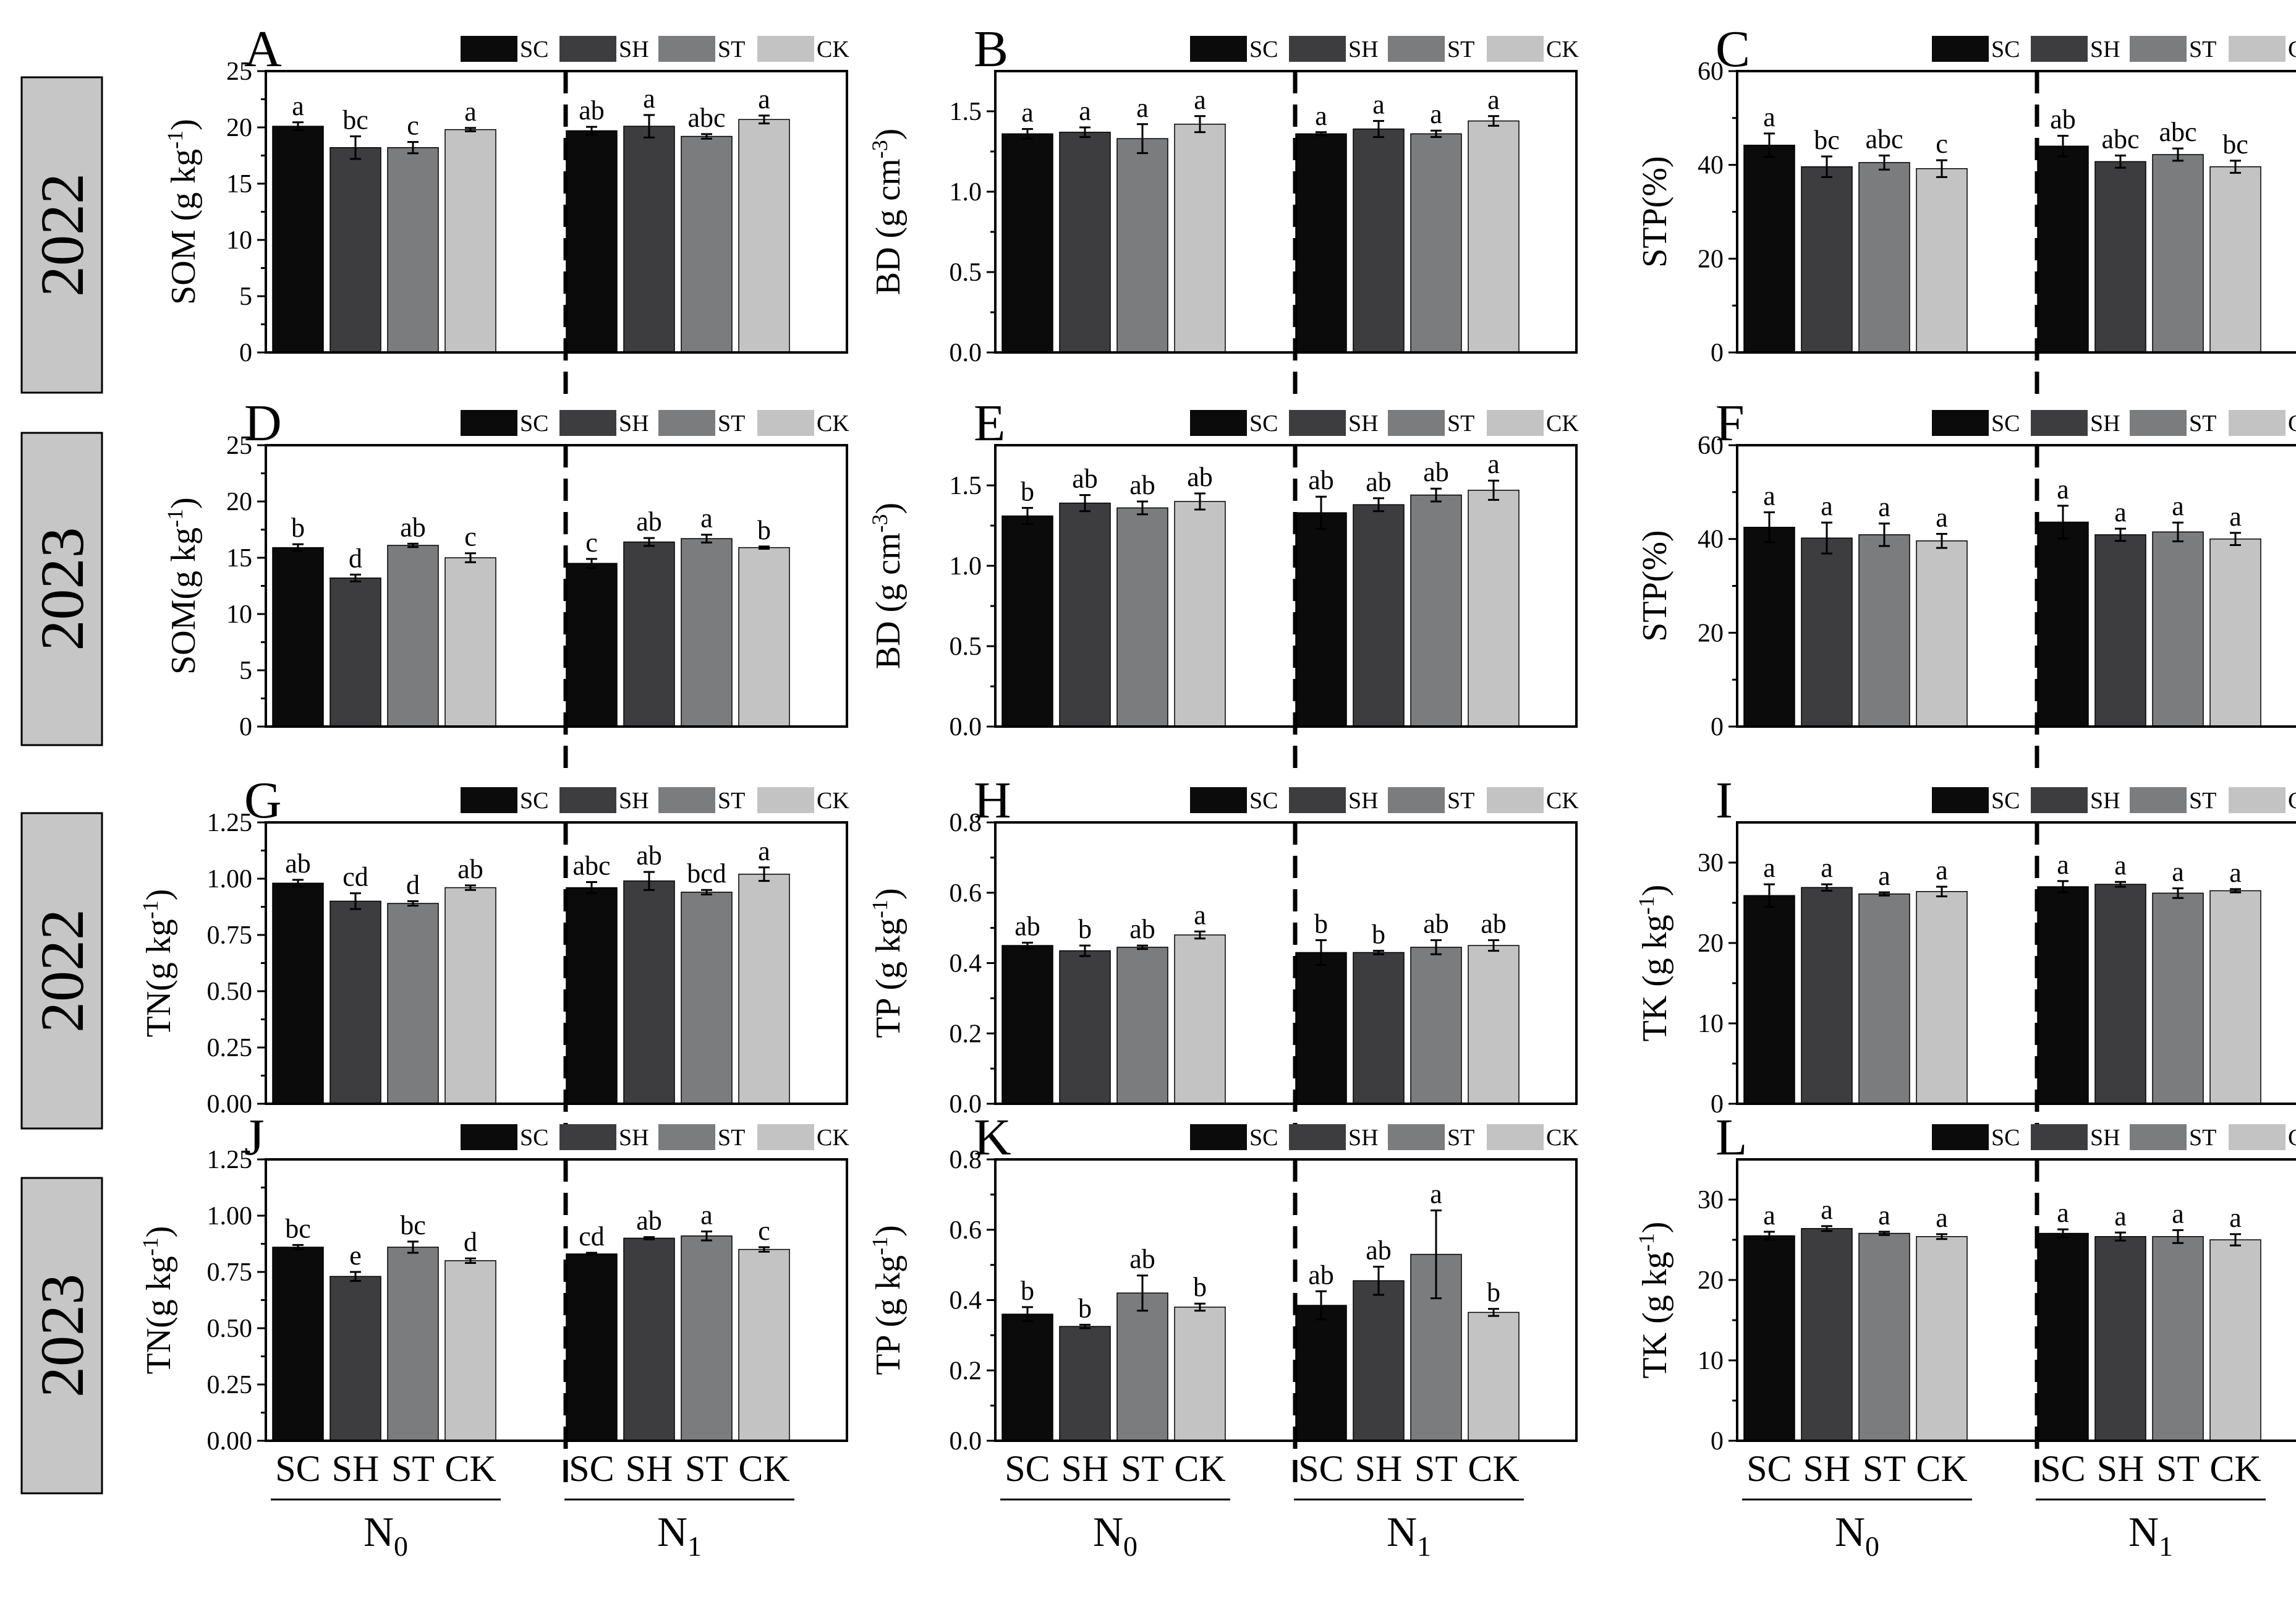 The height and width of the screenshot is (1604, 2296). Describe the element at coordinates (785, 800) in the screenshot. I see `legend-swatch-CK` at that location.